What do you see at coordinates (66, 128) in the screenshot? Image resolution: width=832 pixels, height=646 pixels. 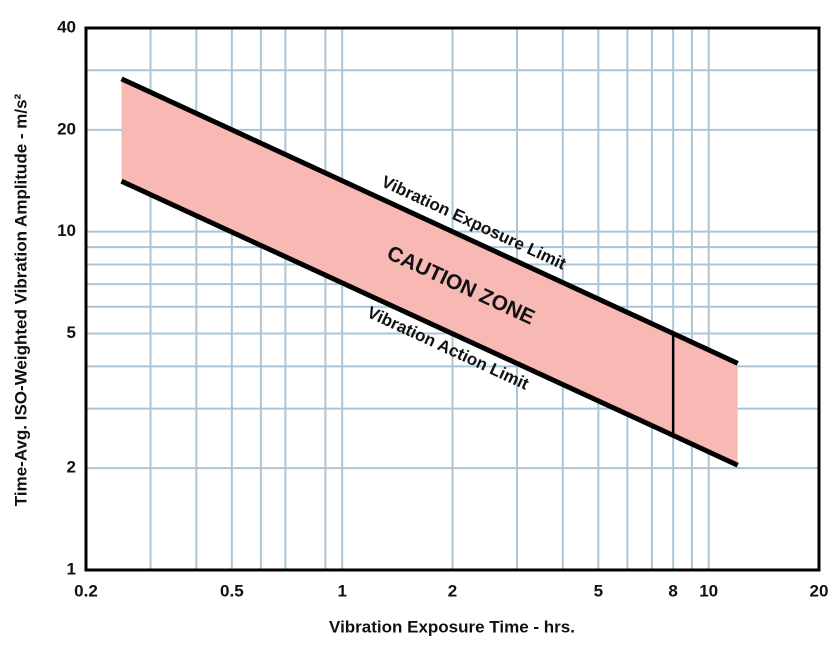 I see `y-tick-label: 20` at bounding box center [66, 128].